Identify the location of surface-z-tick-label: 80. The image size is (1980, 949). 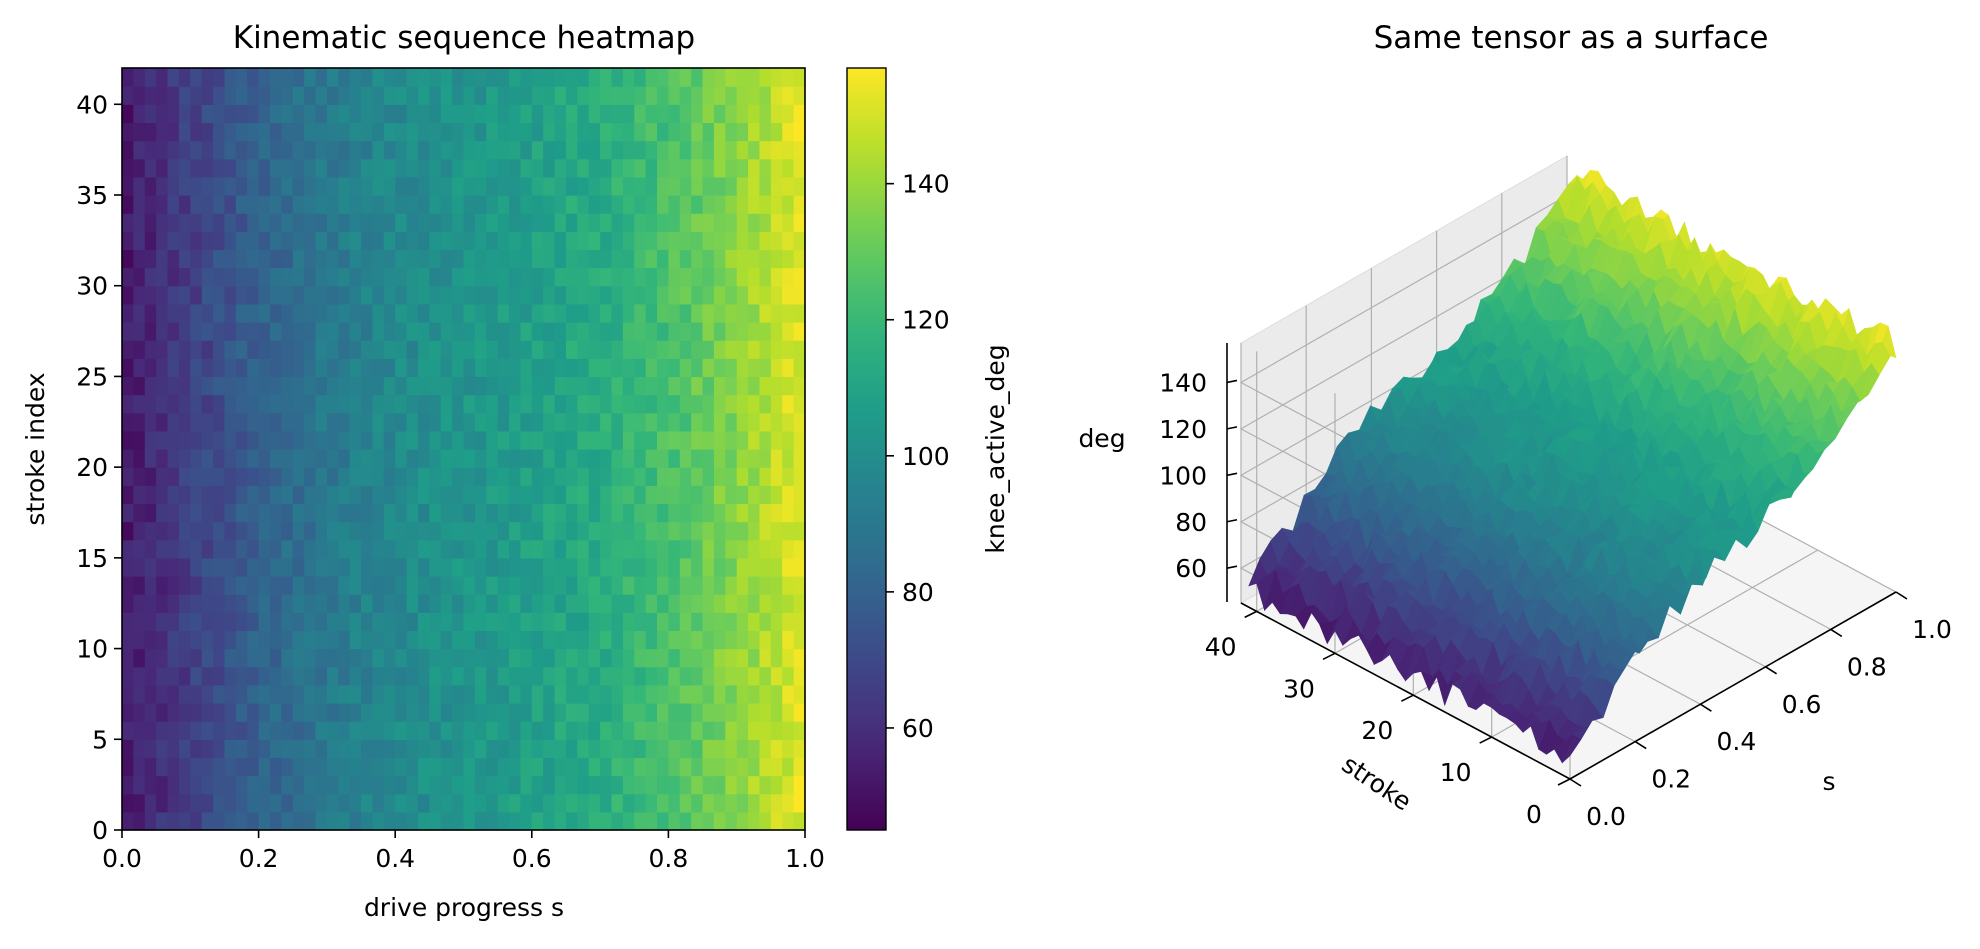
(1191, 522).